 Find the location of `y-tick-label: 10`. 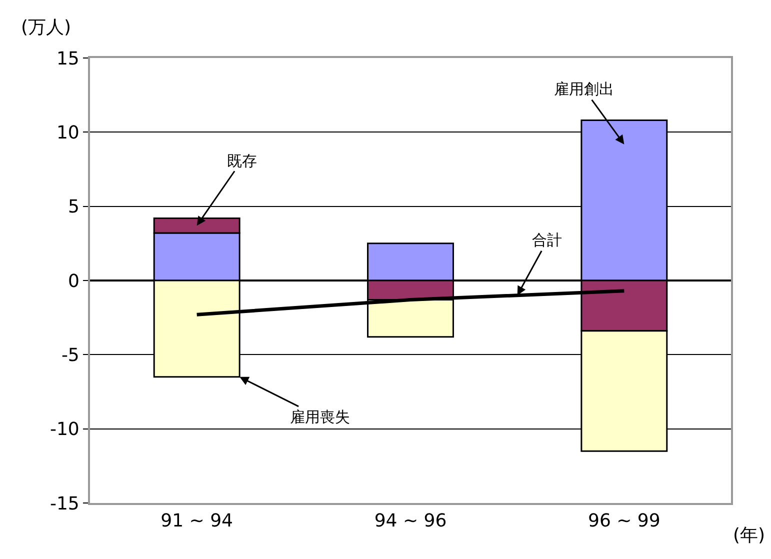

y-tick-label: 10 is located at coordinates (68, 133).